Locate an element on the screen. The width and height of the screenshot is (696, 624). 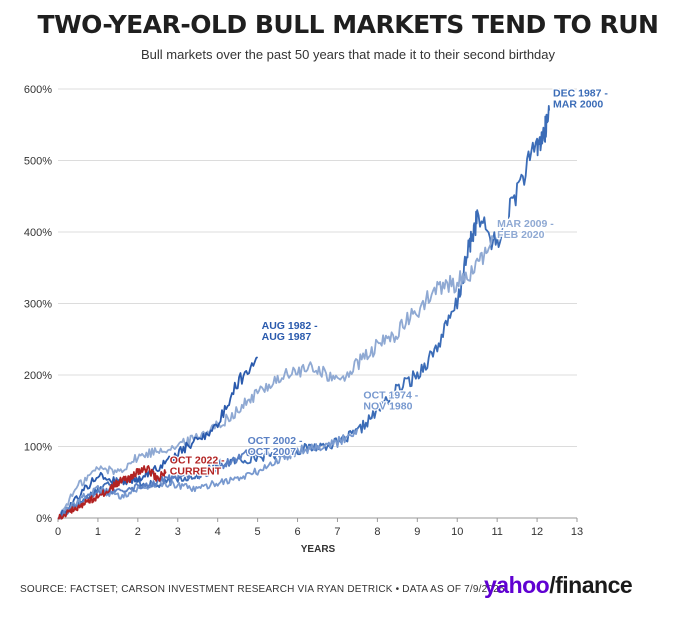
y-tick-label: 300% is located at coordinates (38, 305).